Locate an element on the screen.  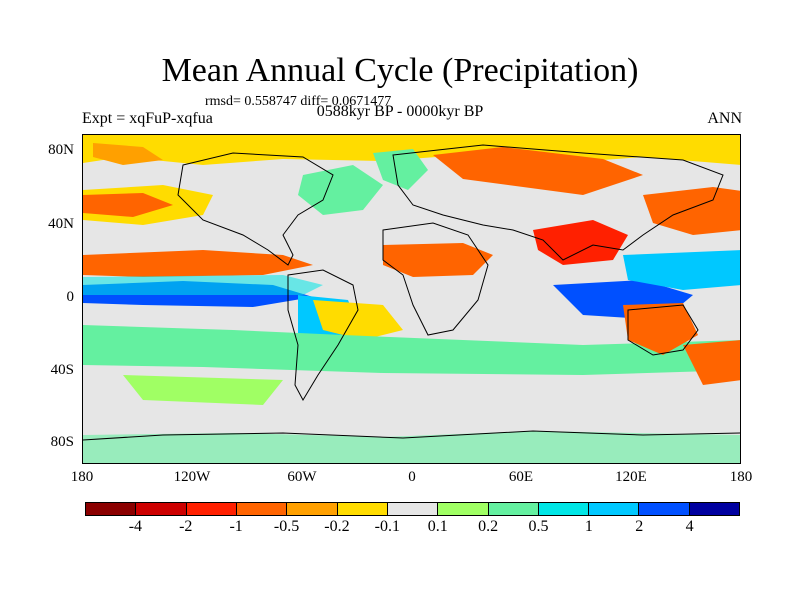
region-antarctic-green is located at coordinates (411, 447).